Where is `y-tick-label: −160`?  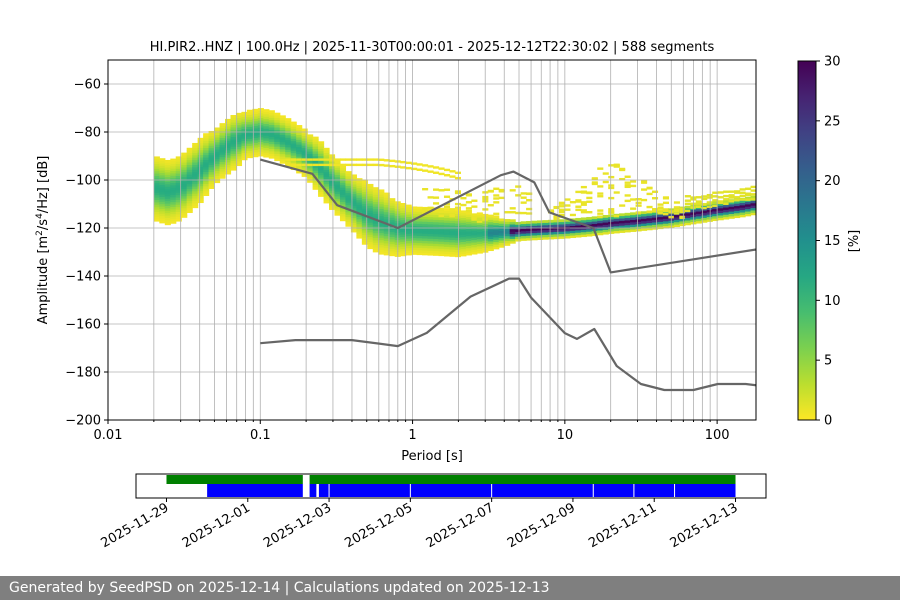
y-tick-label: −160 is located at coordinates (83, 325).